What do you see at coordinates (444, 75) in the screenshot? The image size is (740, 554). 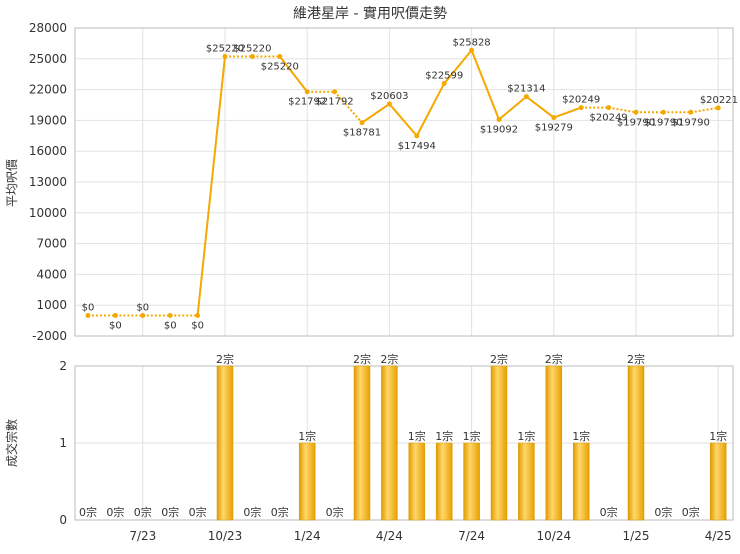 I see `price-data-label: $22599` at bounding box center [444, 75].